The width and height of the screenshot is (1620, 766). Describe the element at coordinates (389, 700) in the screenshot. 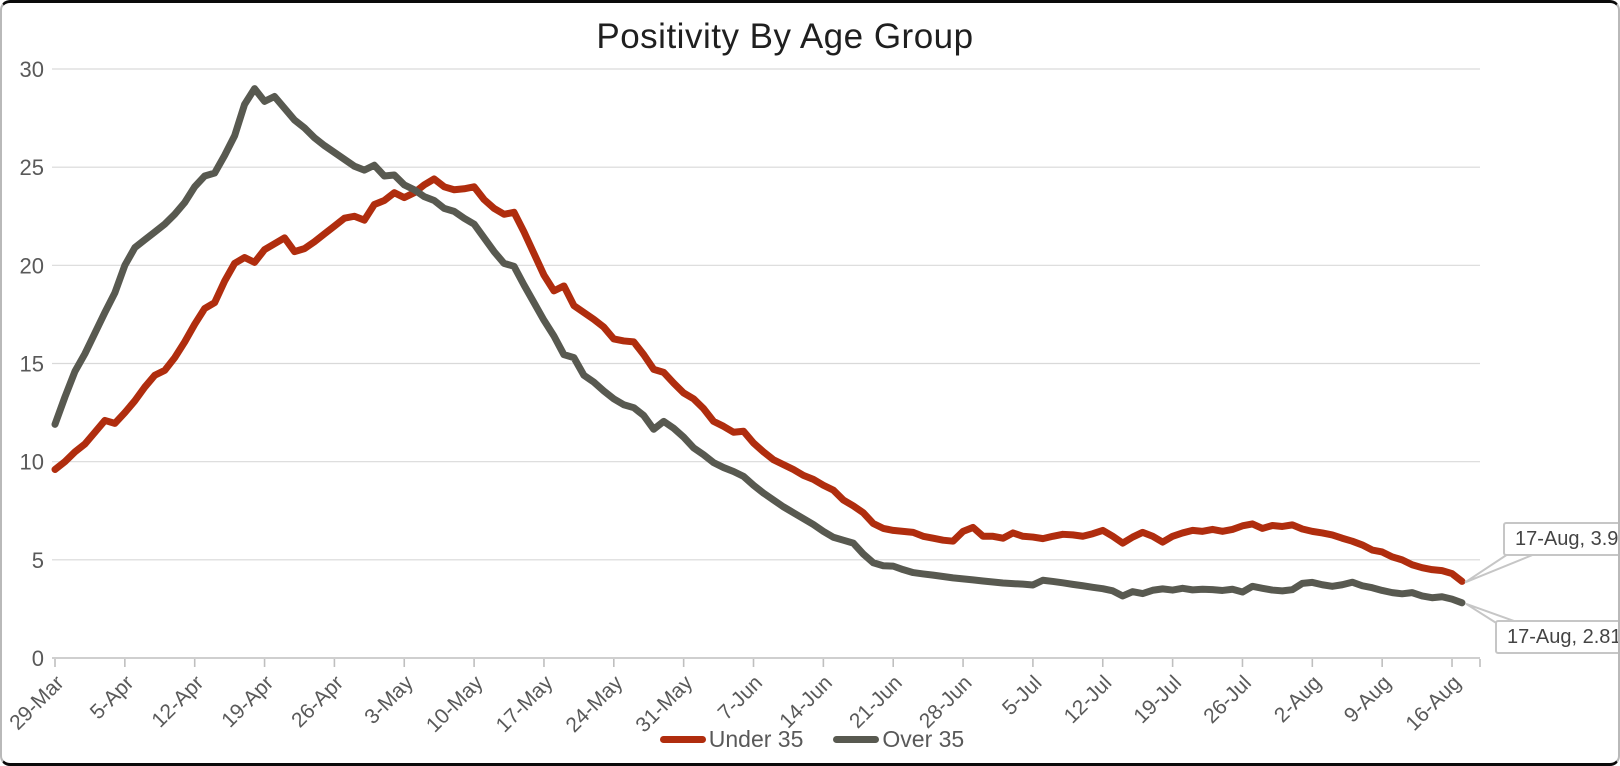

I see `x-tick-label-3-May: 3-May` at that location.